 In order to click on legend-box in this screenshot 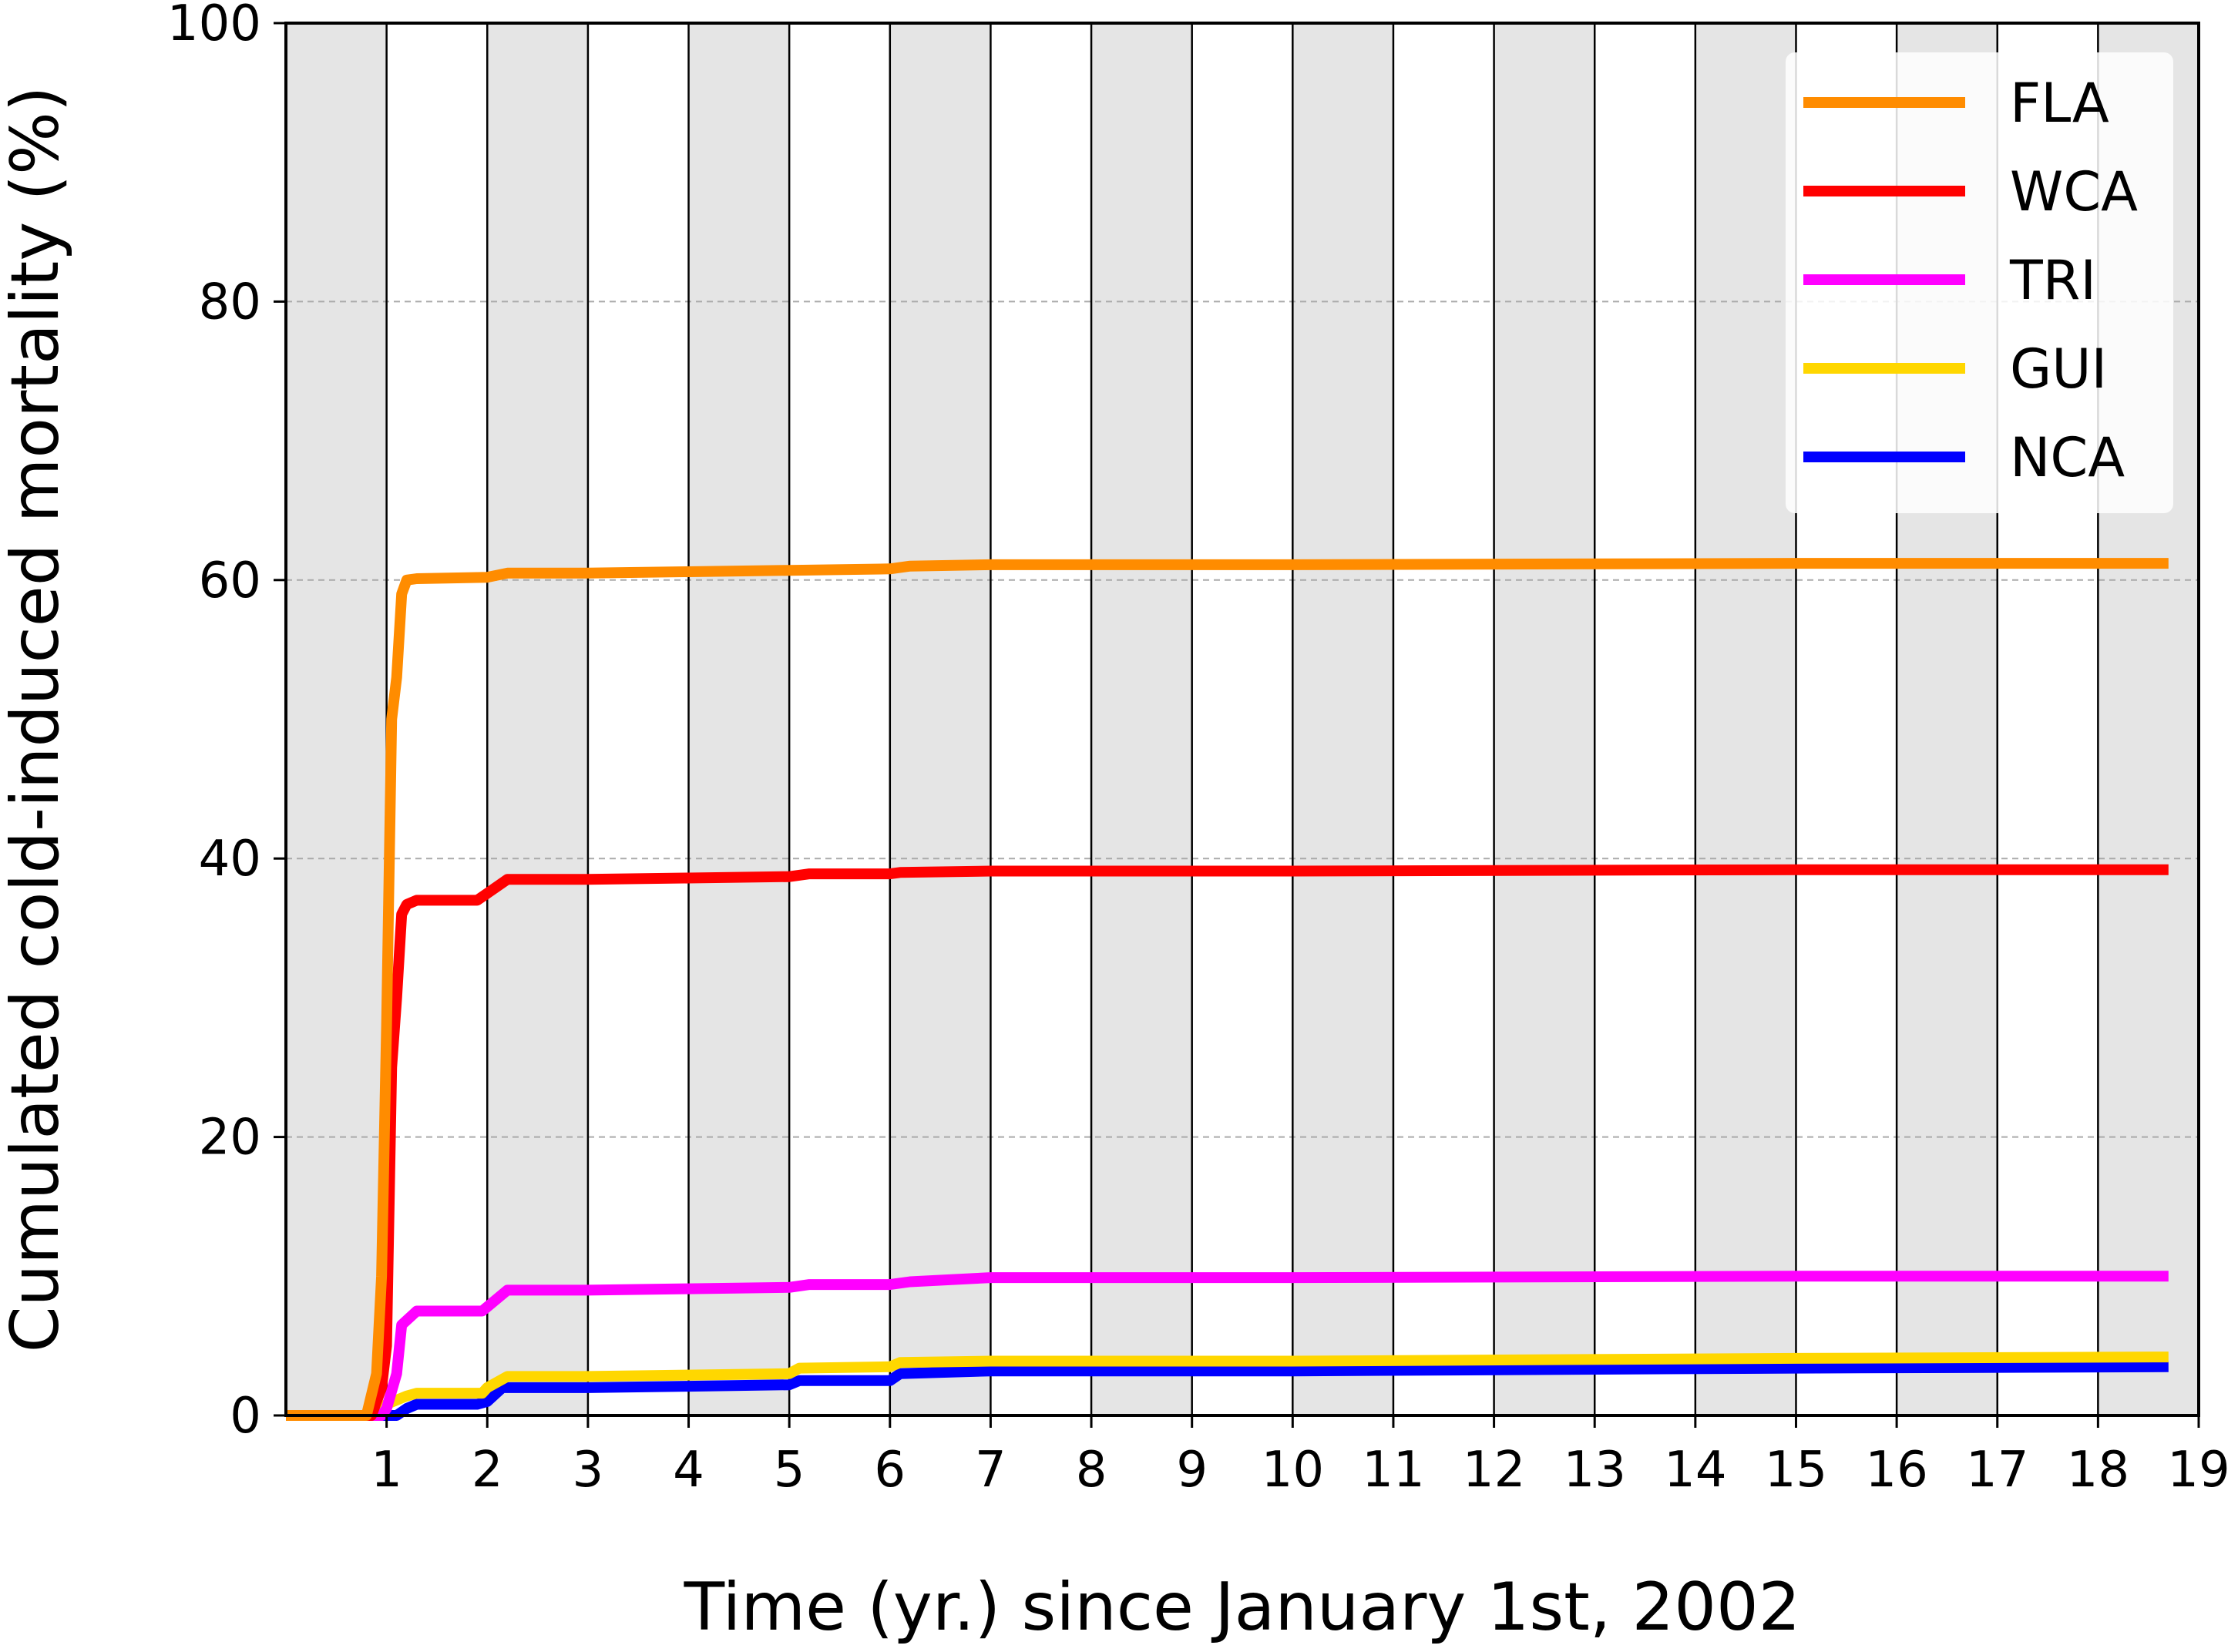, I will do `click(1980, 282)`.